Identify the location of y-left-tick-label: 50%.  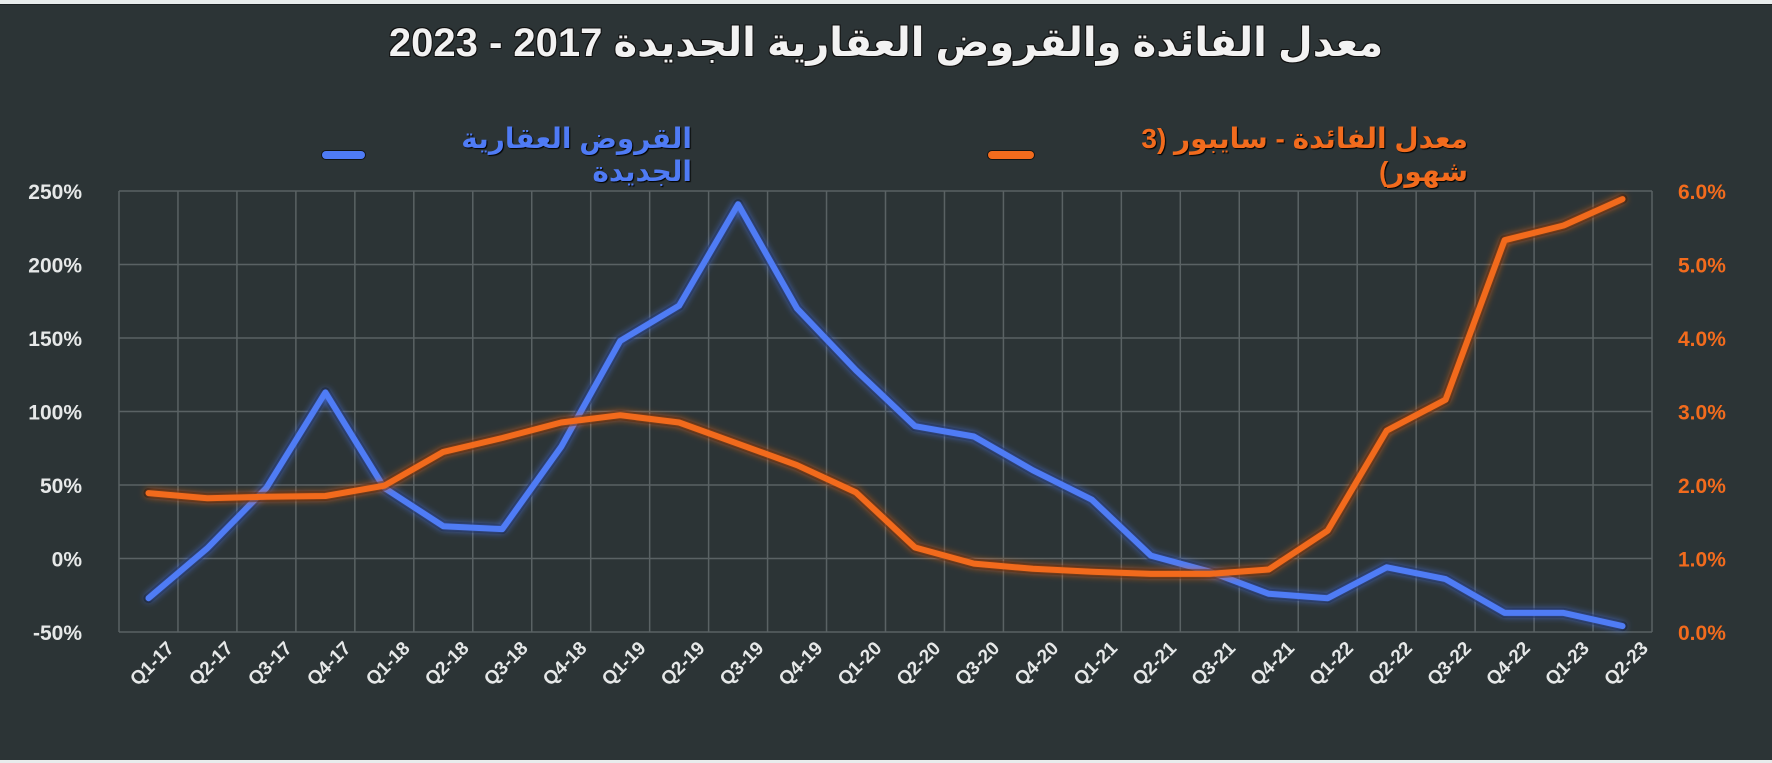
(61, 486).